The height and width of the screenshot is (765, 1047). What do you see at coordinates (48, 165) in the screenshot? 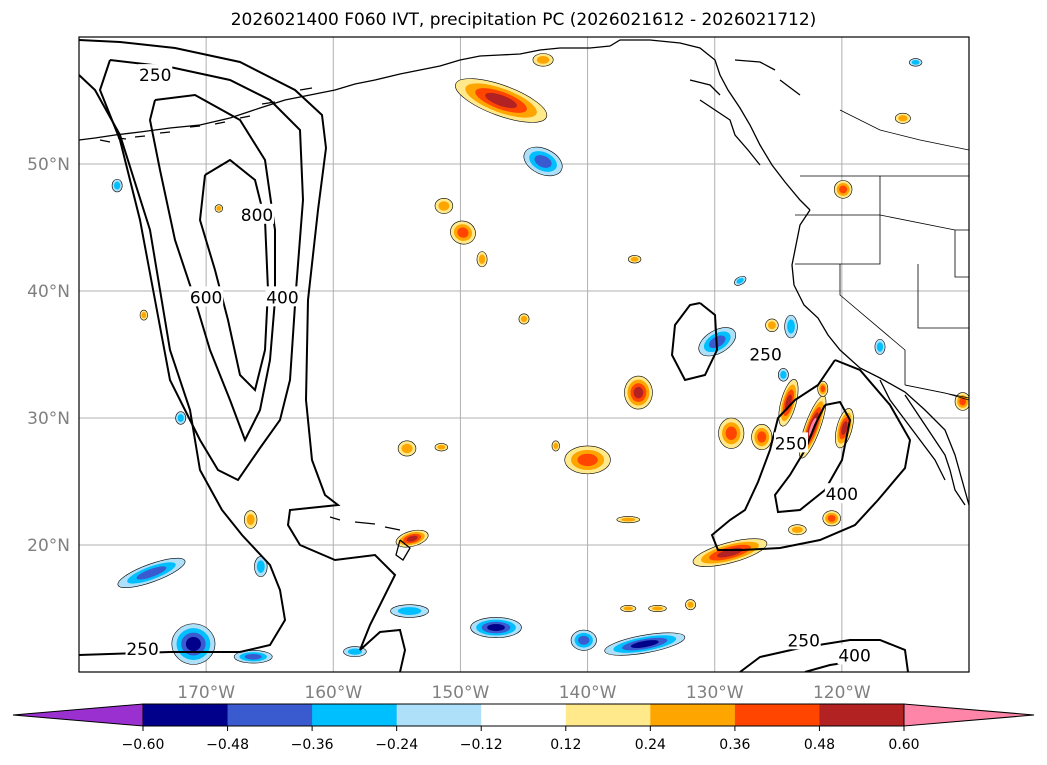
I see `lat-tick-label: 50°N` at bounding box center [48, 165].